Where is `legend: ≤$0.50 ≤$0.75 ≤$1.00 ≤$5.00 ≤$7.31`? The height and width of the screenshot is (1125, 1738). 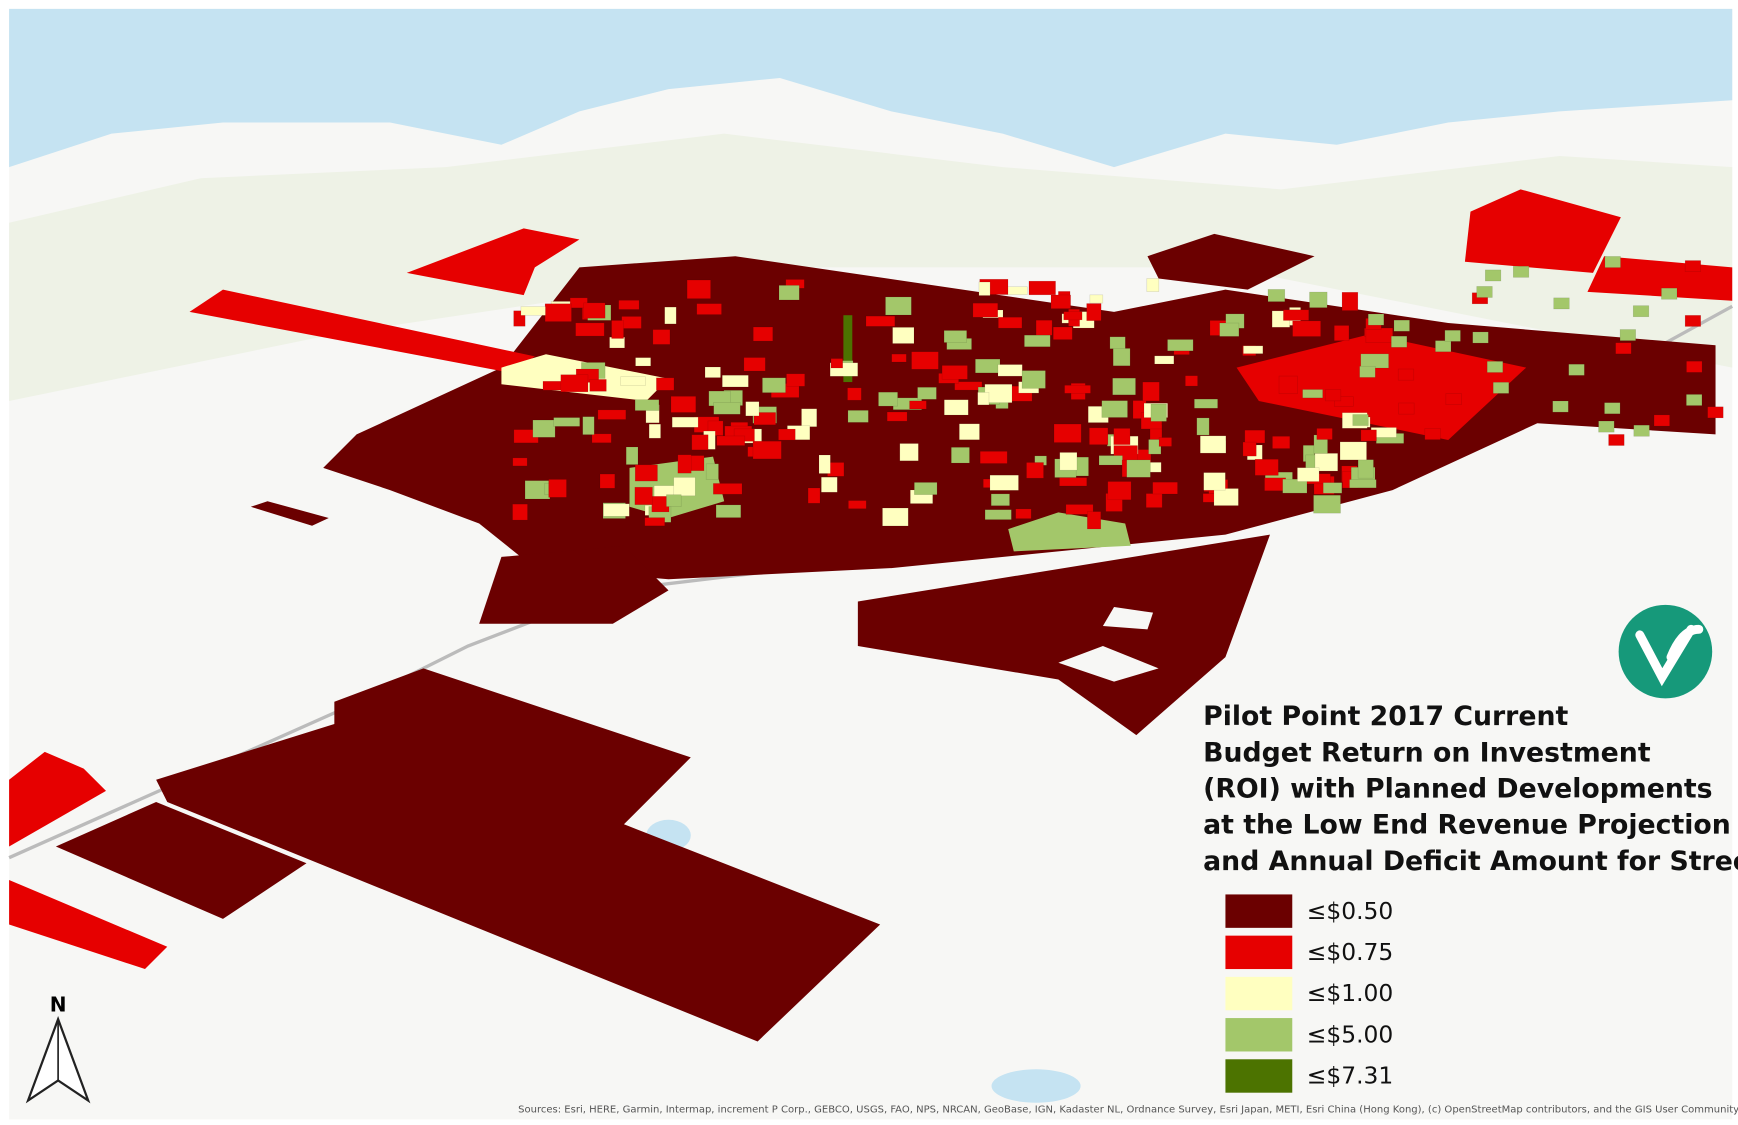
legend: ≤$0.50 ≤$0.75 ≤$1.00 ≤$5.00 ≤$7.31 is located at coordinates (1309, 993).